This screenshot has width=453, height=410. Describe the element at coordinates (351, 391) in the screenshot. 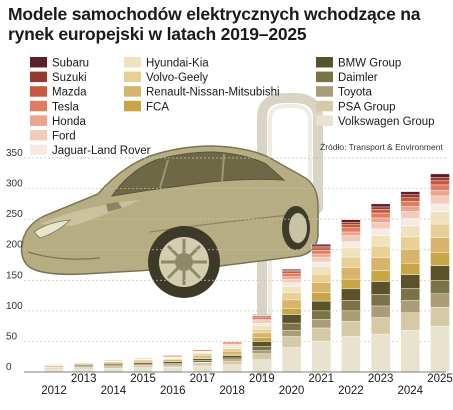

I see `x-tick-label: 2022` at that location.